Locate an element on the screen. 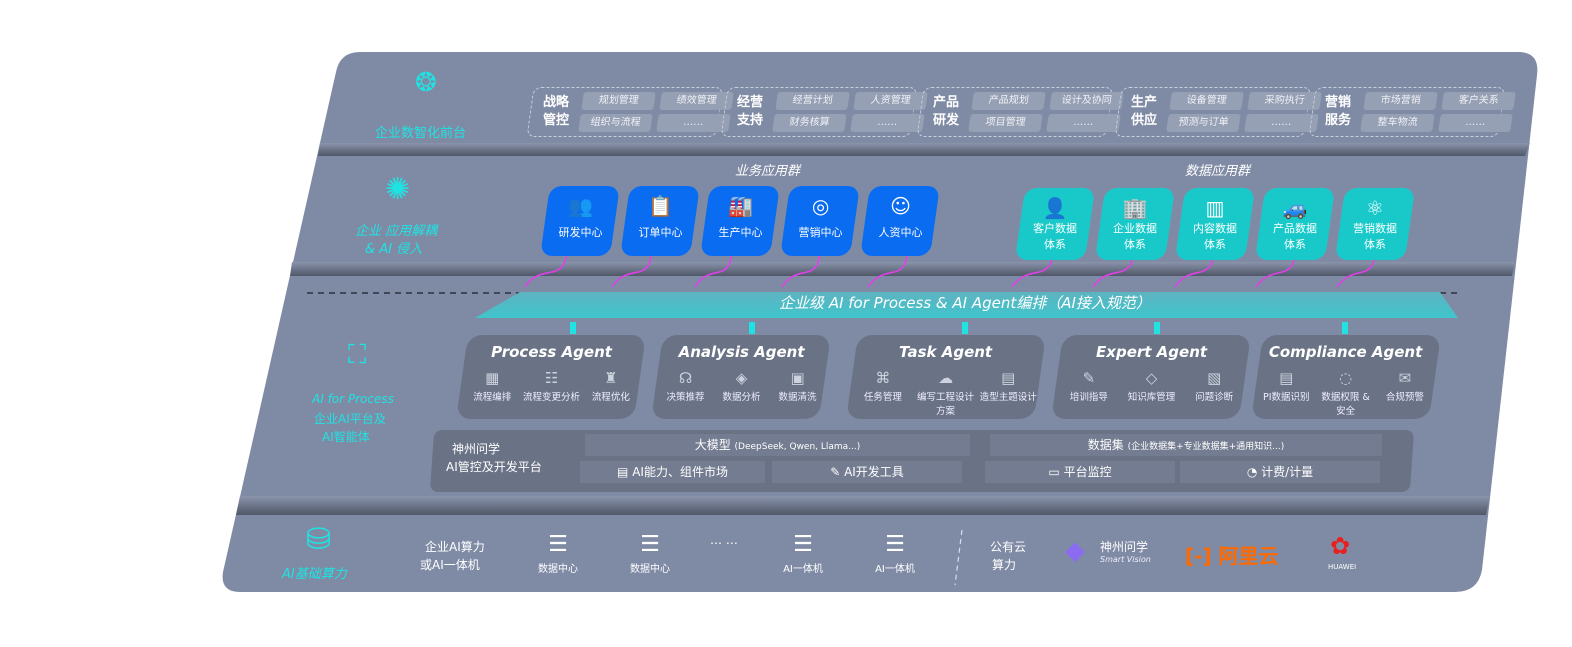 This screenshot has width=1572, height=647. capability-label: 合规预警 is located at coordinates (1404, 397).